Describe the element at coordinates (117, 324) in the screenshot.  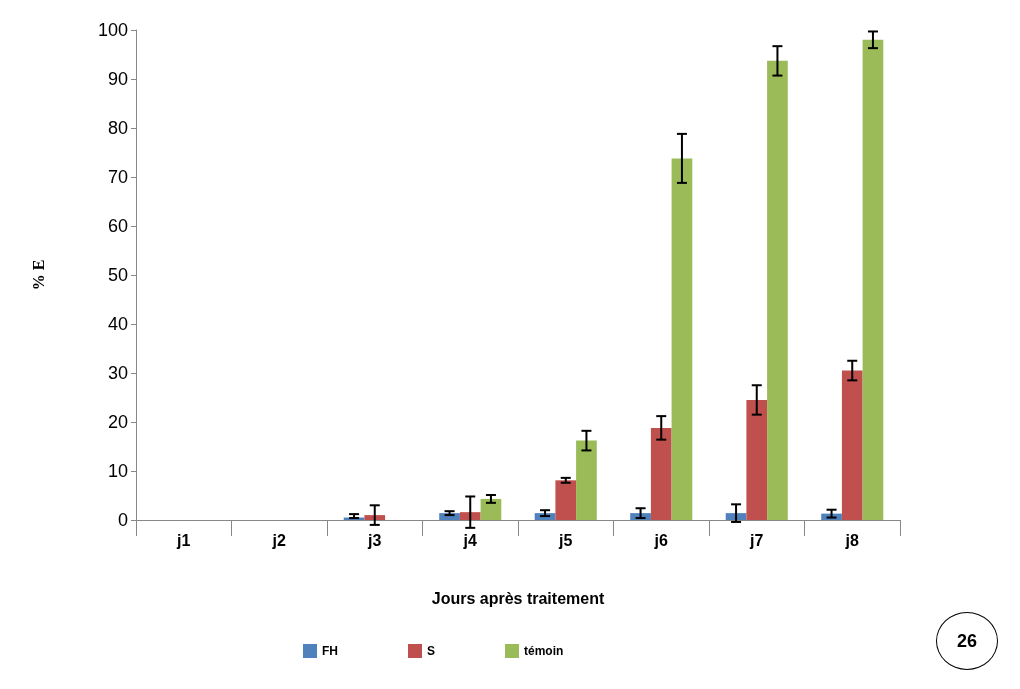
I see `y-tick-label: 40` at that location.